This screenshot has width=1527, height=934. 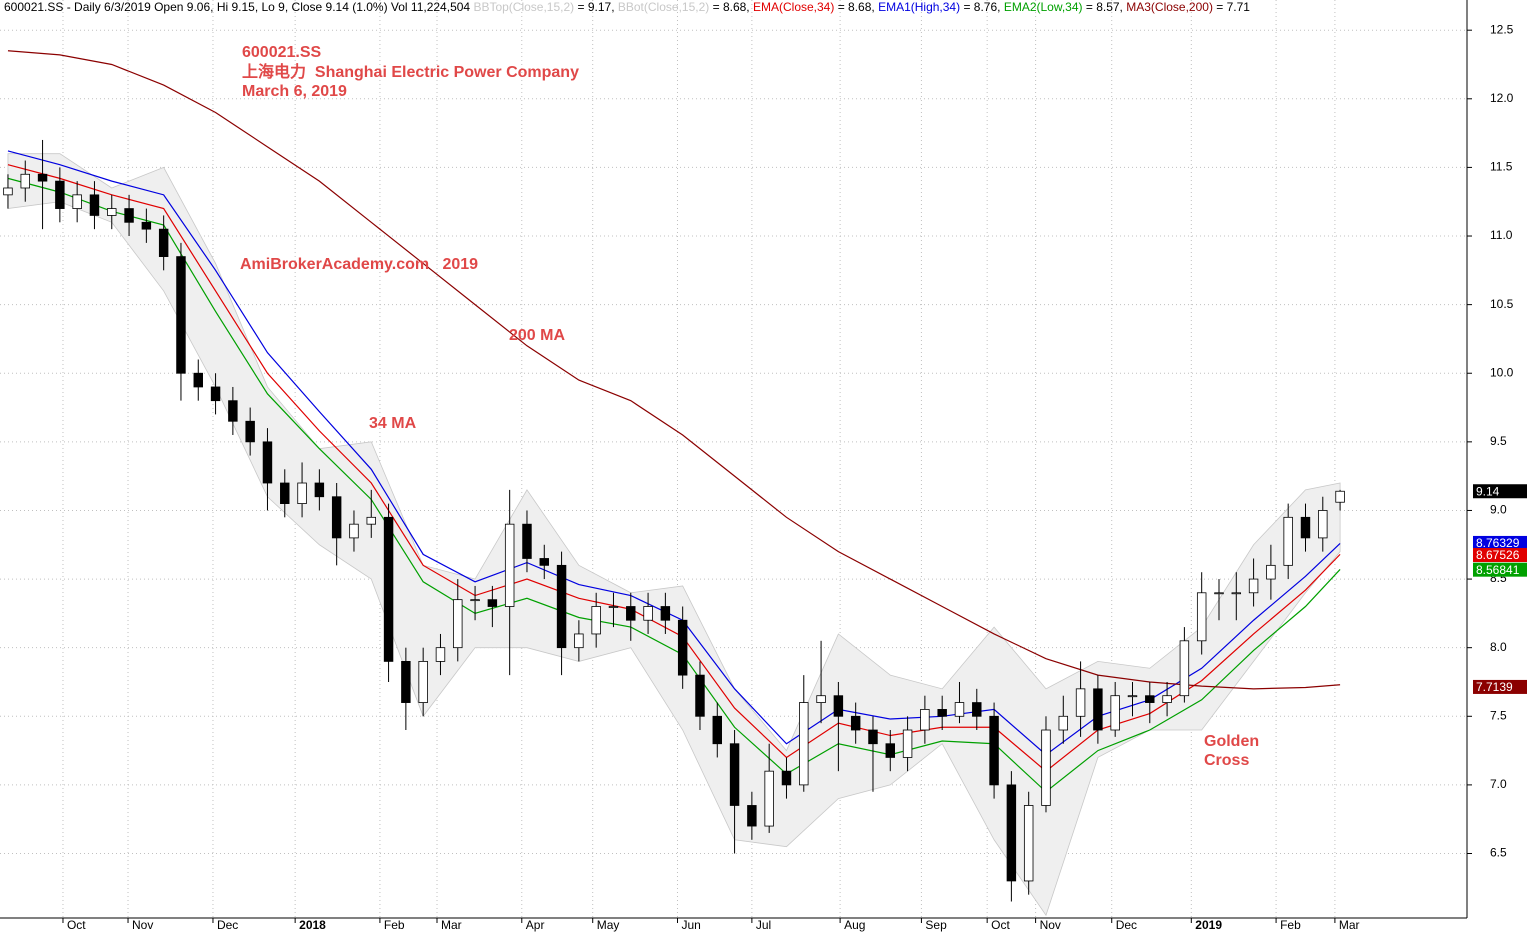 I want to click on x-tick-label: Aug, so click(x=854, y=925).